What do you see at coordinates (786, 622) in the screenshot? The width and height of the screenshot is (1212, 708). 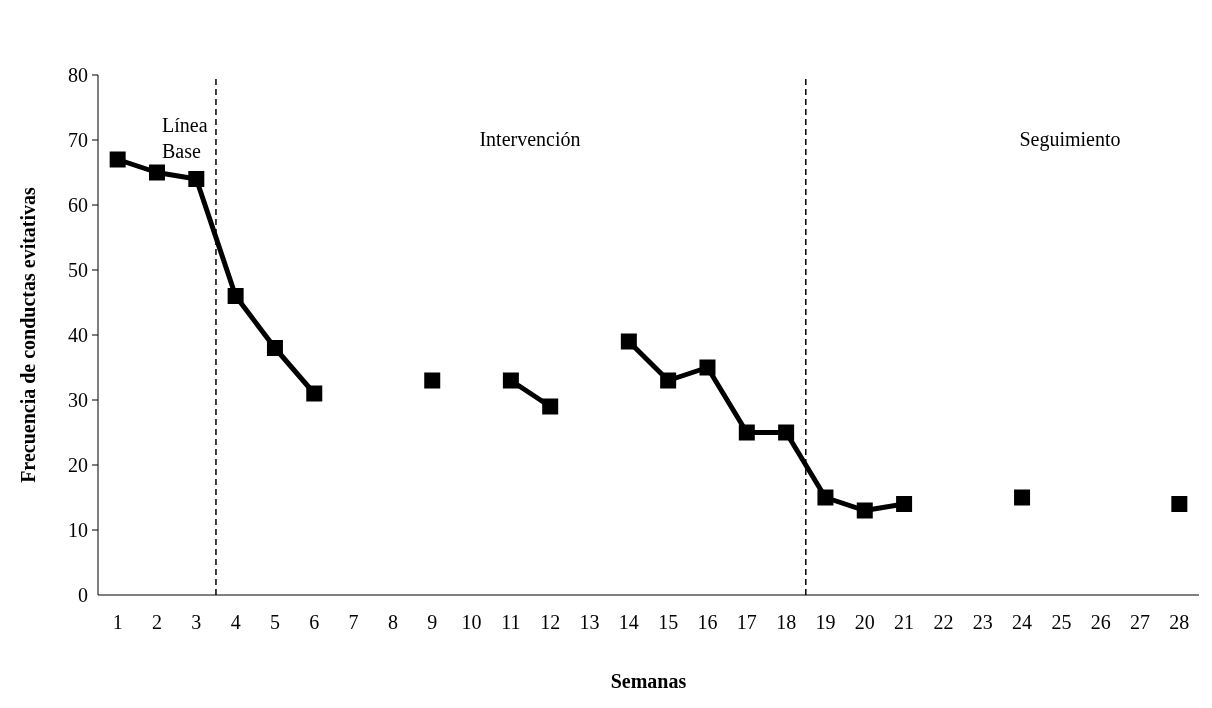 I see `x-tick-label: 18` at bounding box center [786, 622].